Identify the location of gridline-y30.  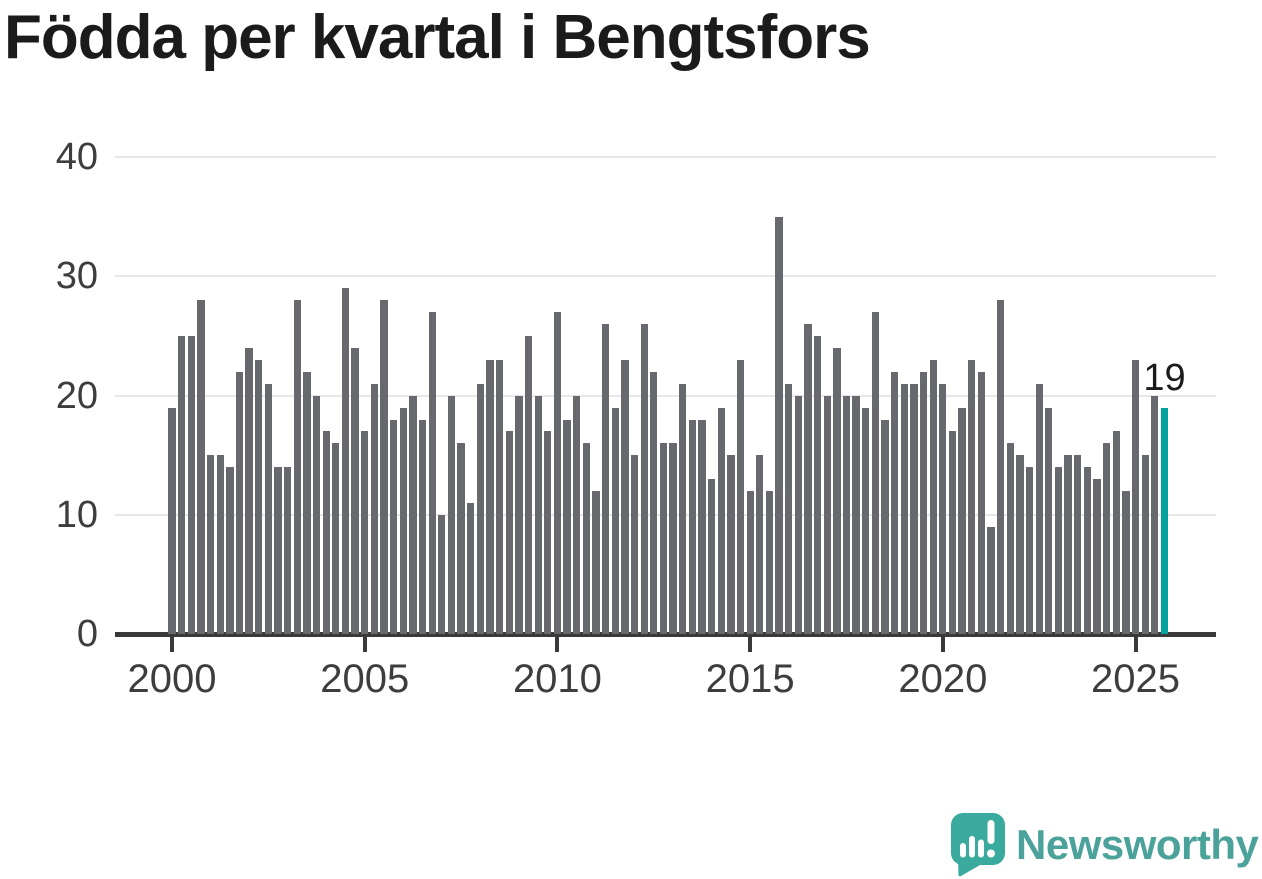
(665, 276).